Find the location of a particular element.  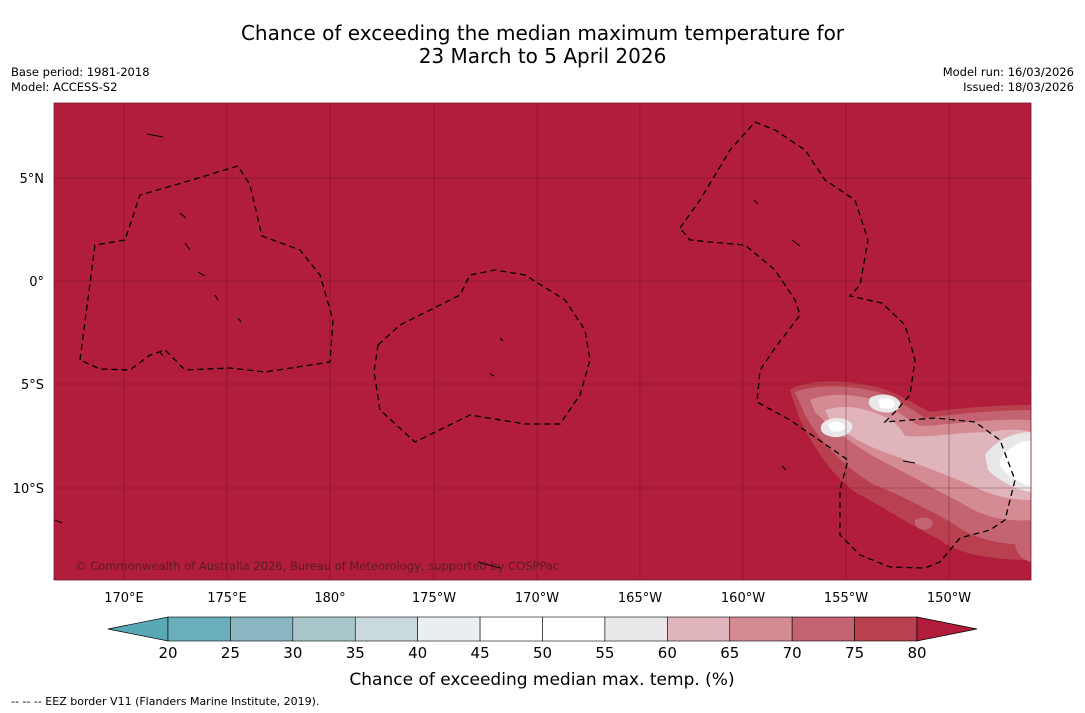

contour-50b is located at coordinates (886, 403).